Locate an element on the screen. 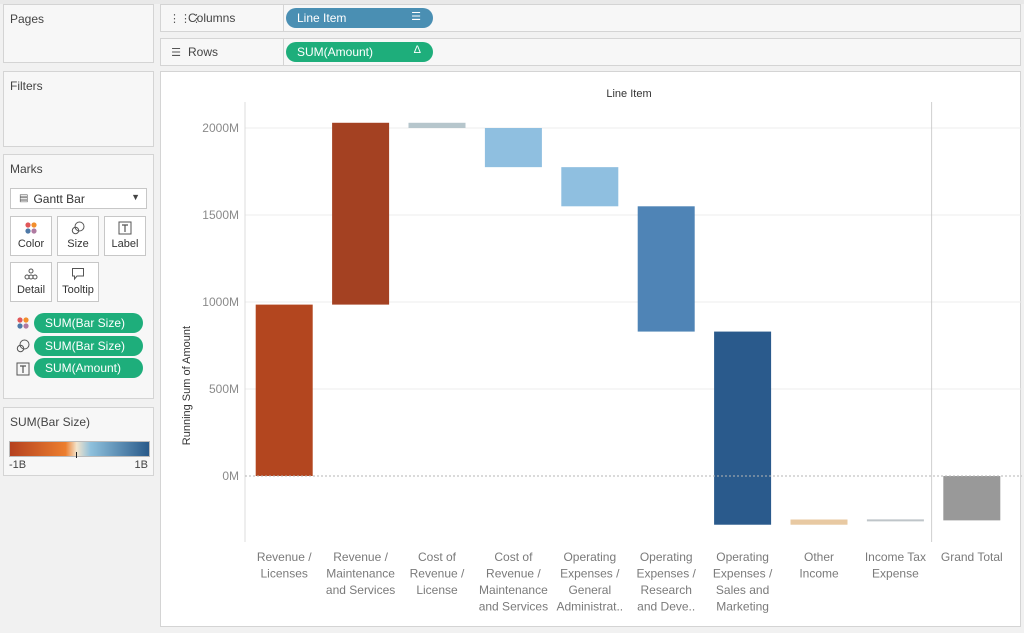  line-item-pill: Line Item ☰ is located at coordinates (359, 18).